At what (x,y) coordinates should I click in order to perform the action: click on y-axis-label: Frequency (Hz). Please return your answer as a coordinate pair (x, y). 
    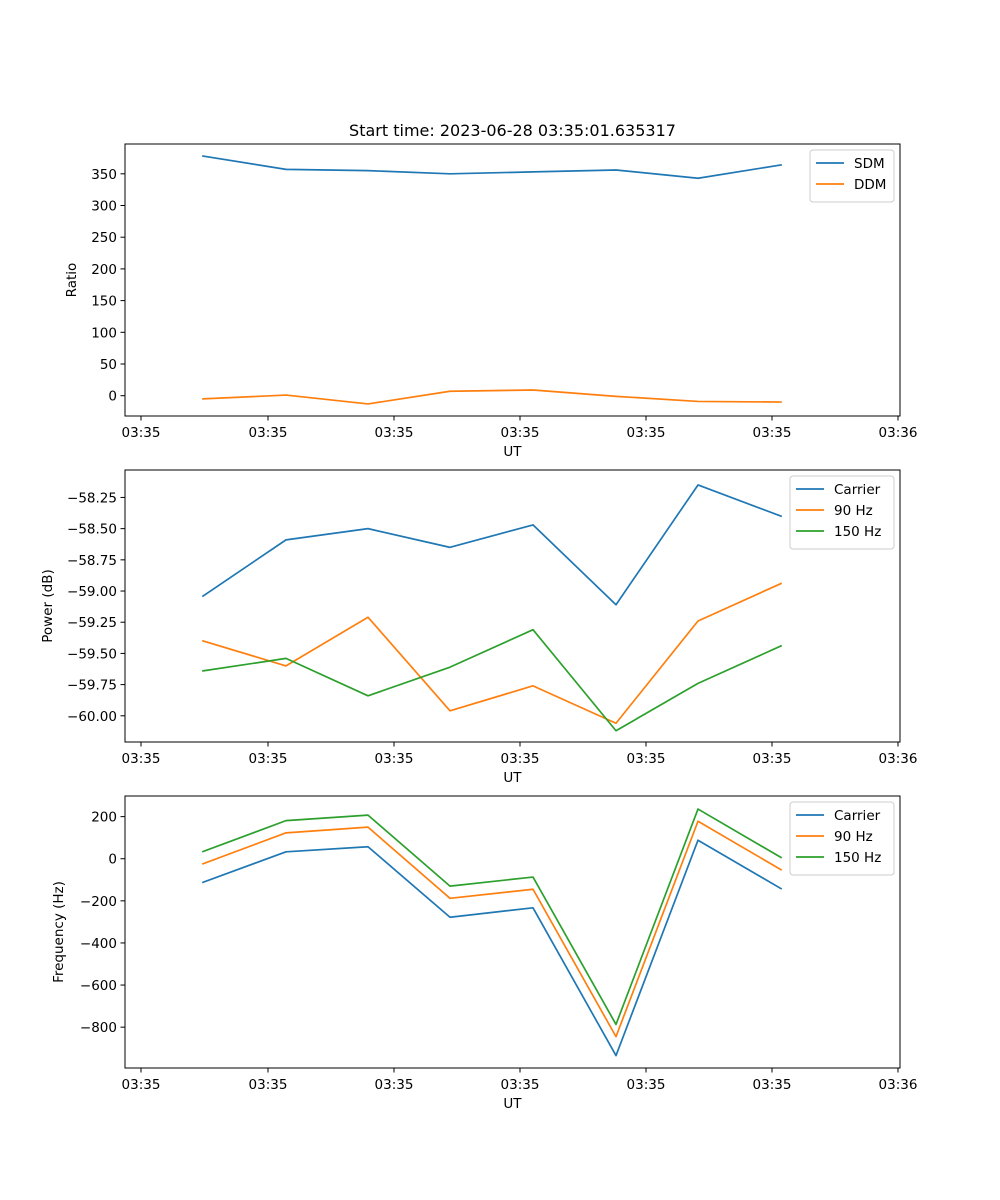
    Looking at the image, I should click on (59, 932).